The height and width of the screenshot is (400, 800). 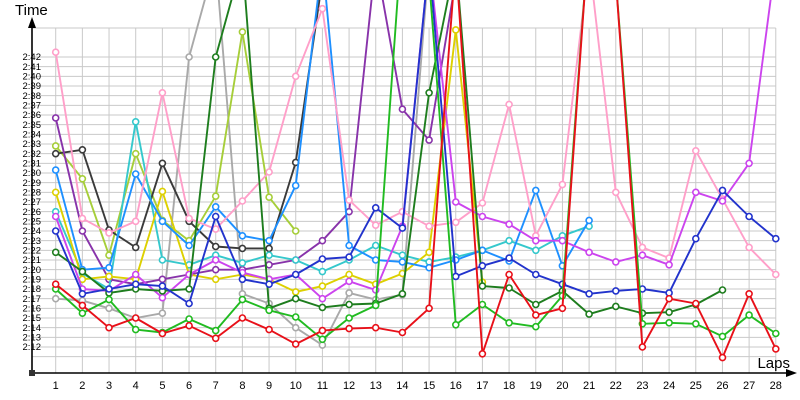 What do you see at coordinates (32, 299) in the screenshot?
I see `y-tick-label: 2:17` at bounding box center [32, 299].